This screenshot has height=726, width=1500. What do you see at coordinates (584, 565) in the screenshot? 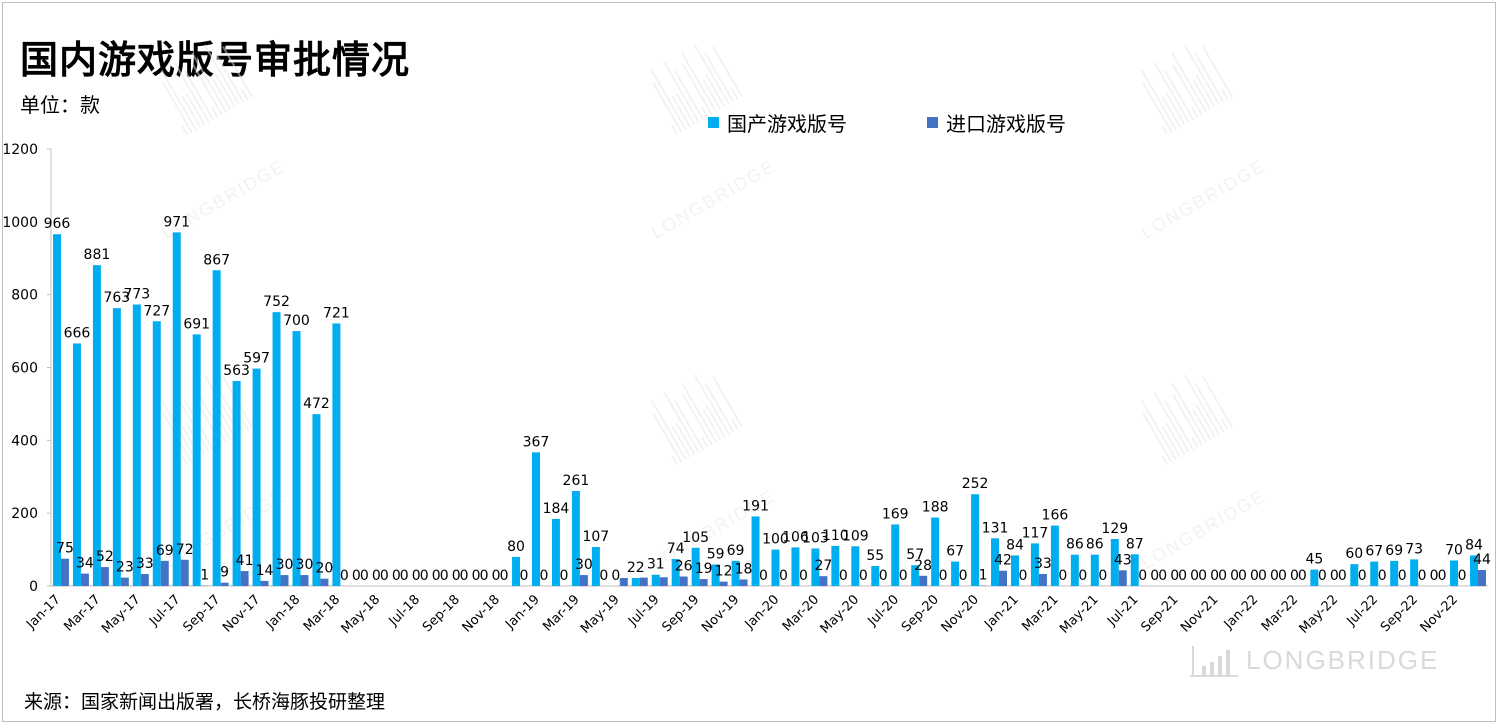
I see `data-label-imported: 30` at bounding box center [584, 565].